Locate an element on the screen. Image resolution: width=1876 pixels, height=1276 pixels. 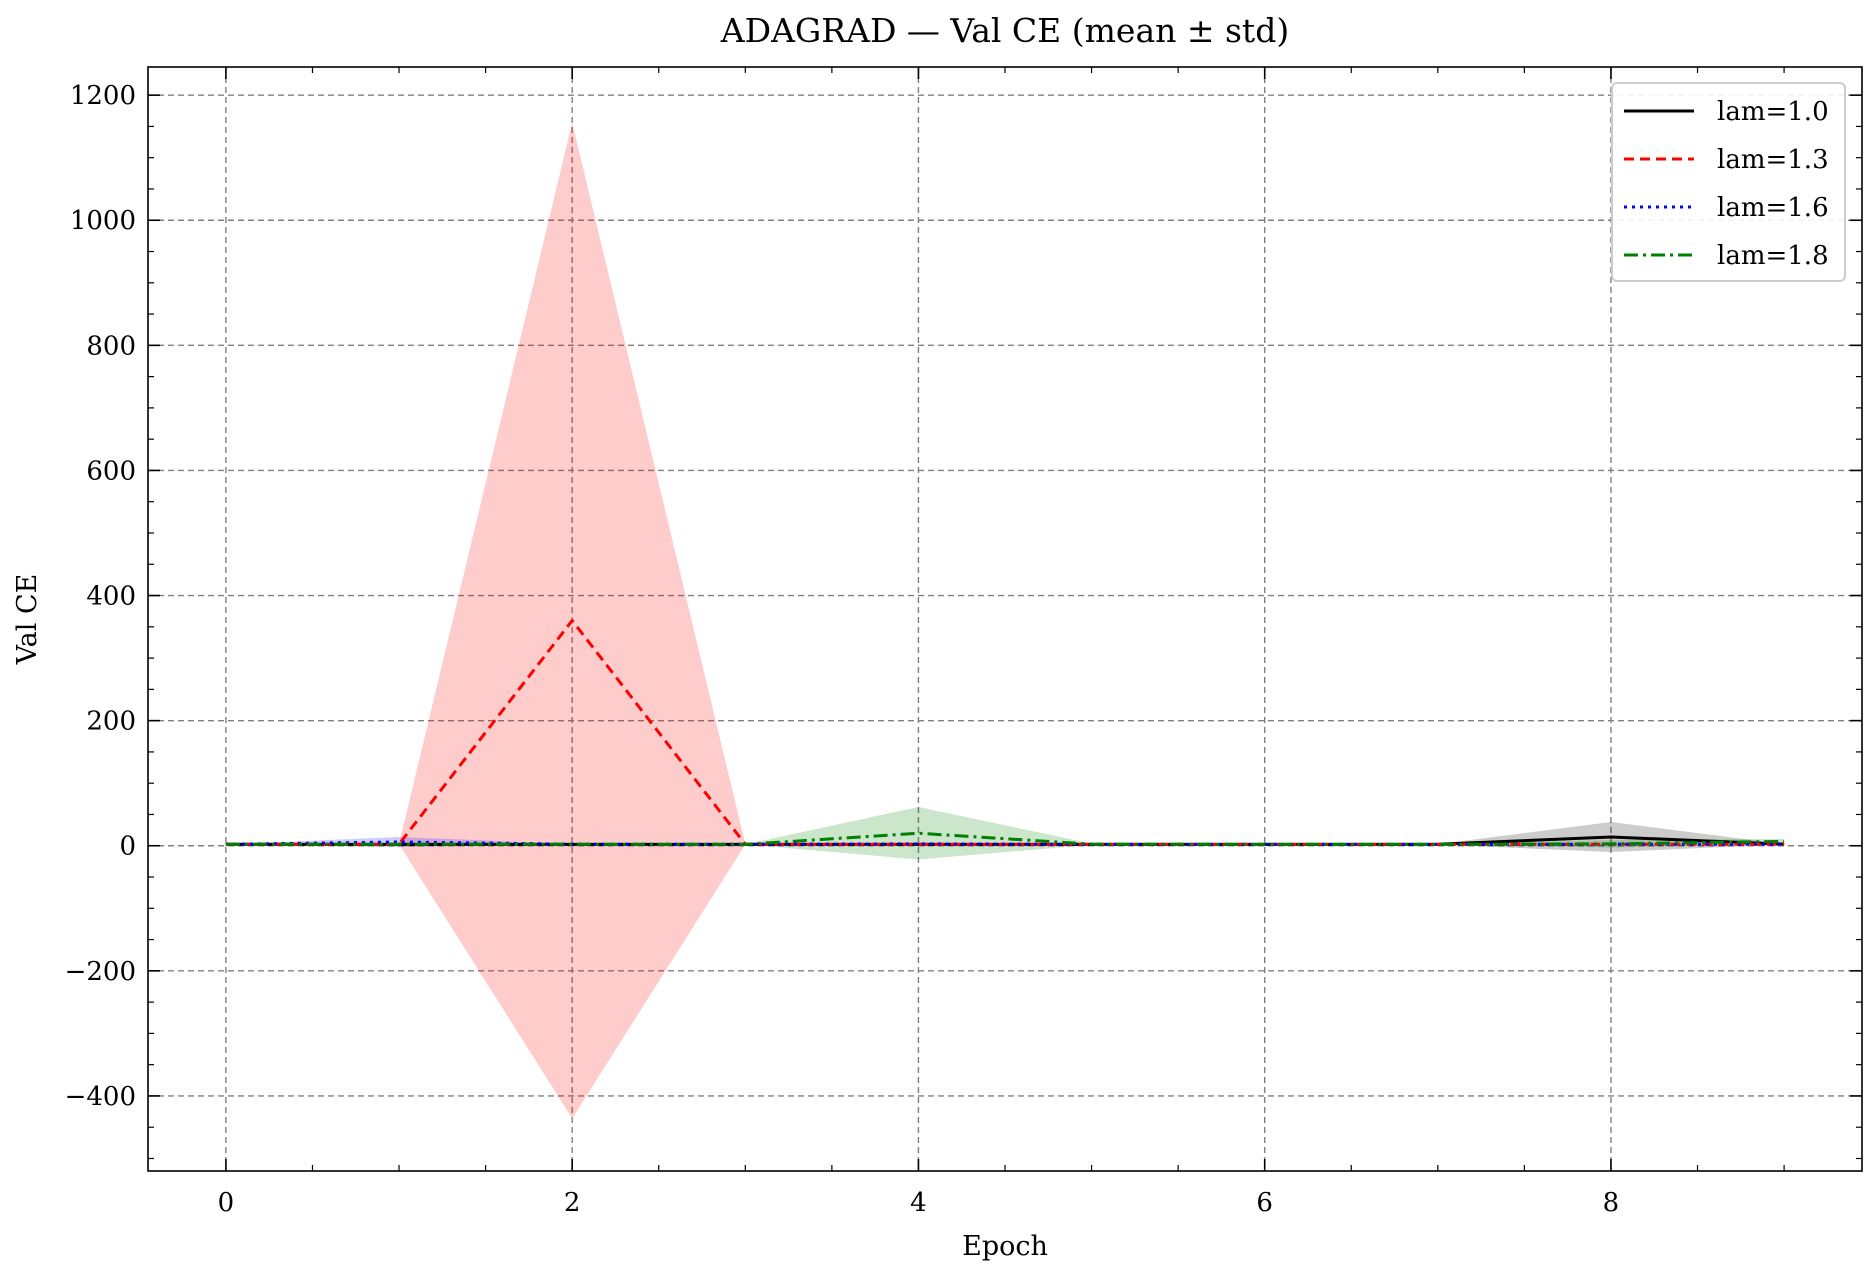
legend-label: lam=1.6 is located at coordinates (1773, 208).